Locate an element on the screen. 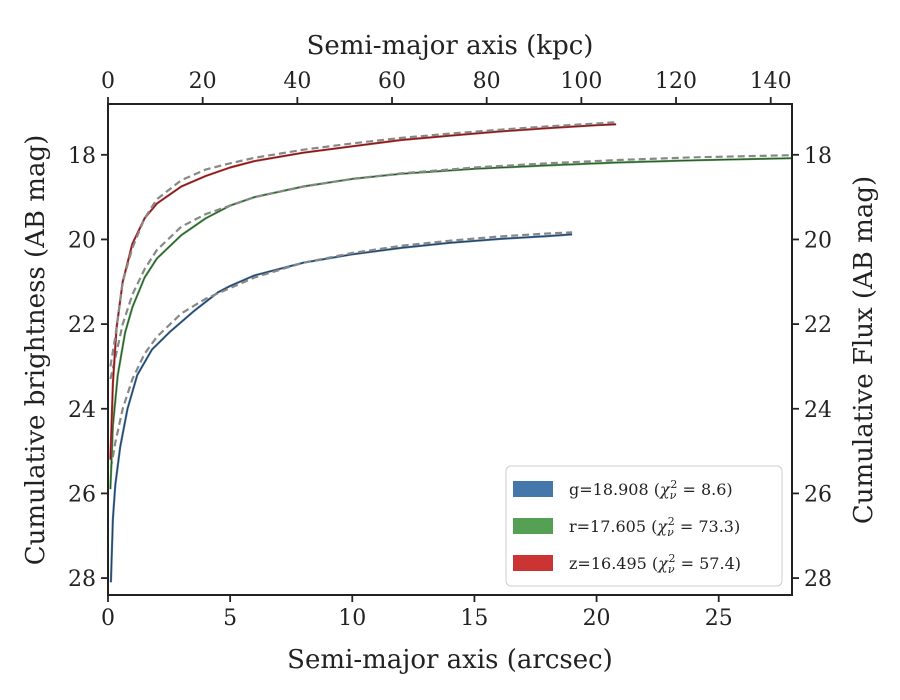 The width and height of the screenshot is (900, 700). legend-box is located at coordinates (644, 526).